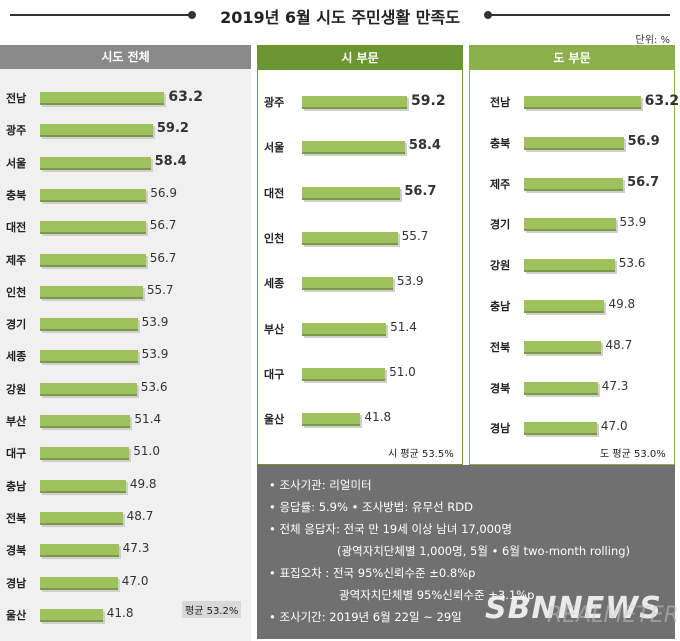  What do you see at coordinates (340, 17) in the screenshot?
I see `page-title: 2019년 6월 시도 주민생활 만족도` at bounding box center [340, 17].